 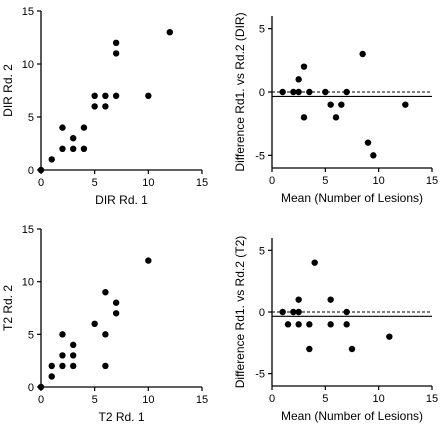 I want to click on y-axis-label: Difference Rd1. vs Rd.2 (T2), so click(x=240, y=312).